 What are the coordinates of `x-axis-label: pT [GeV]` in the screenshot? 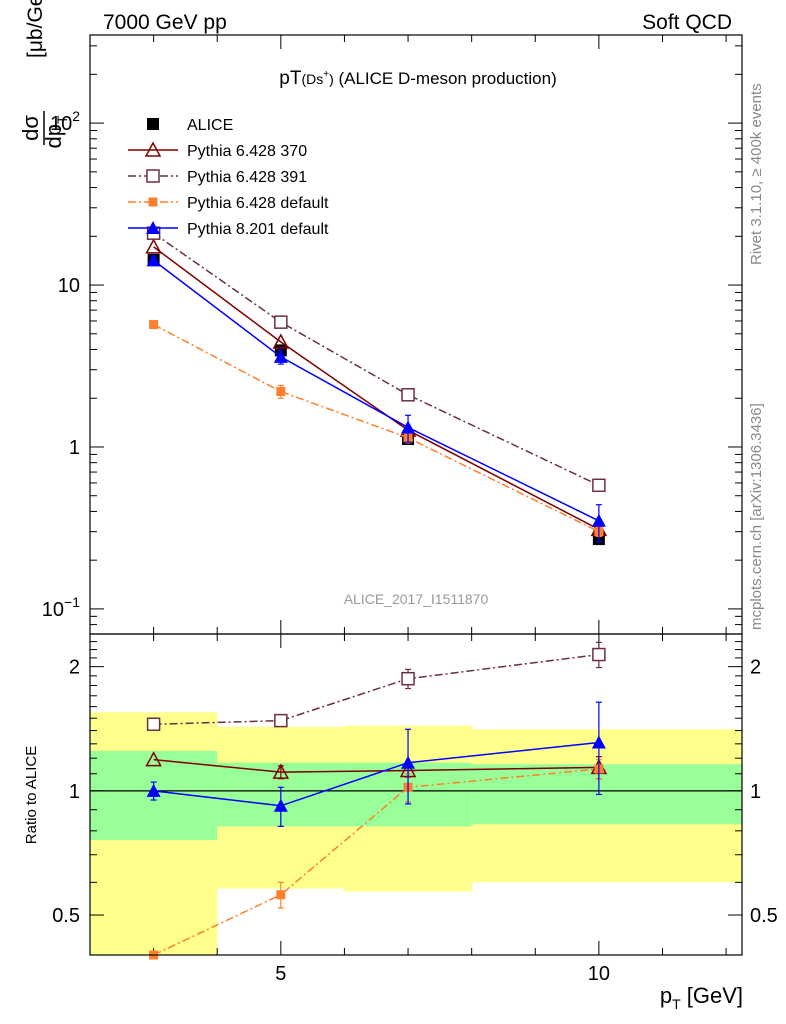 It's located at (701, 997).